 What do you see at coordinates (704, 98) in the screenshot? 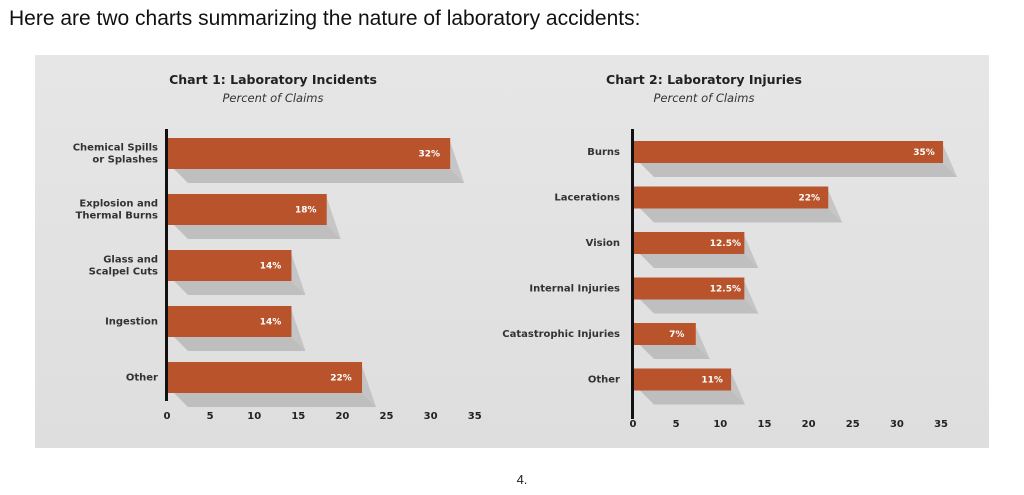
I see `chart-injuries-subtitle: Percent of Claims` at bounding box center [704, 98].